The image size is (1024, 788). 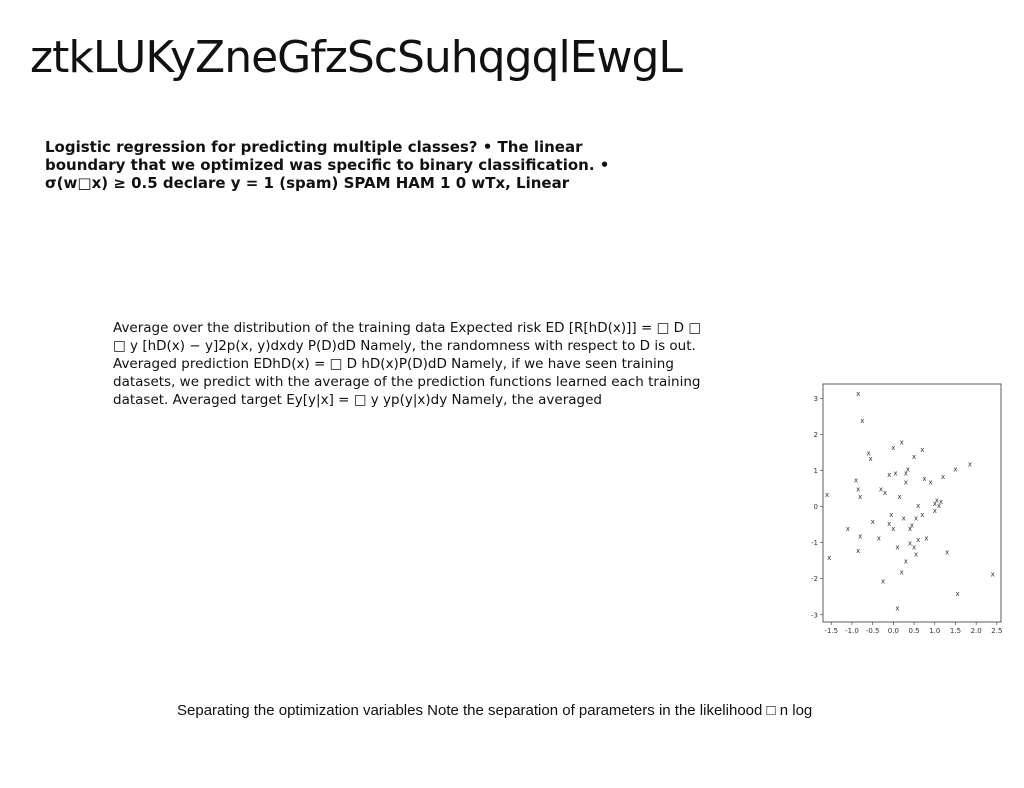 I want to click on x-tick-label: 2.0, so click(x=976, y=631).